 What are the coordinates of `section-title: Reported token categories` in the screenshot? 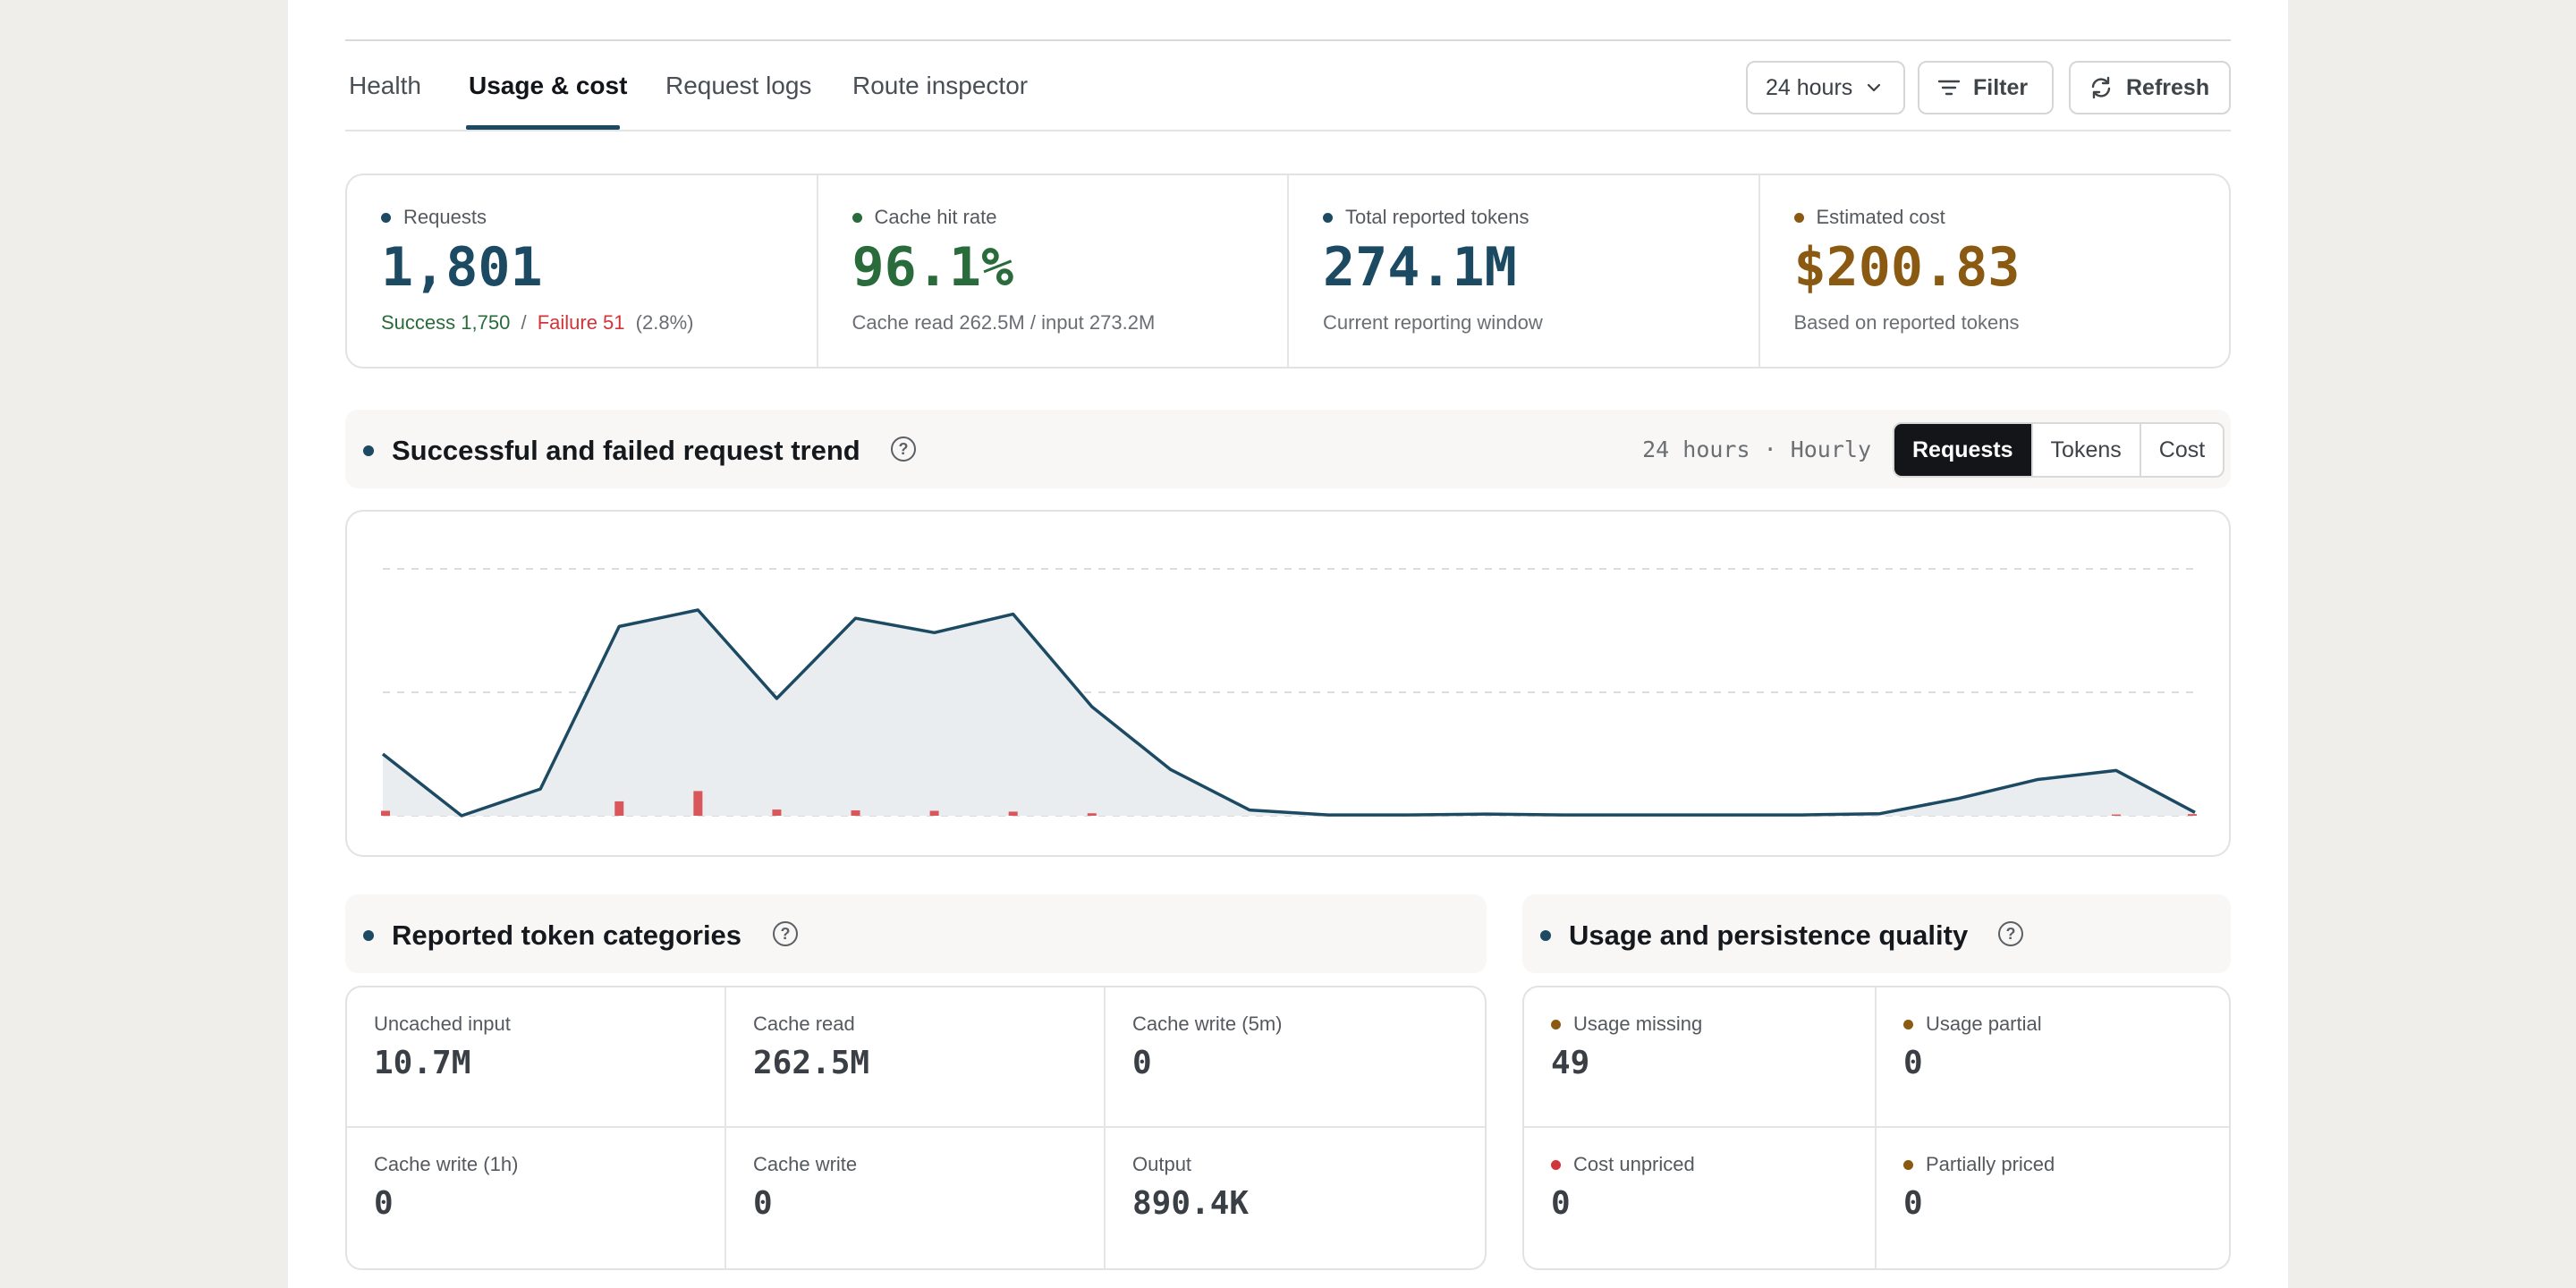 It's located at (567, 935).